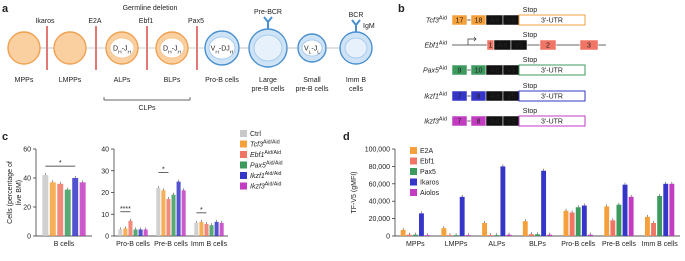  What do you see at coordinates (479, 71) in the screenshot?
I see `construct-part-label: 10` at bounding box center [479, 71].